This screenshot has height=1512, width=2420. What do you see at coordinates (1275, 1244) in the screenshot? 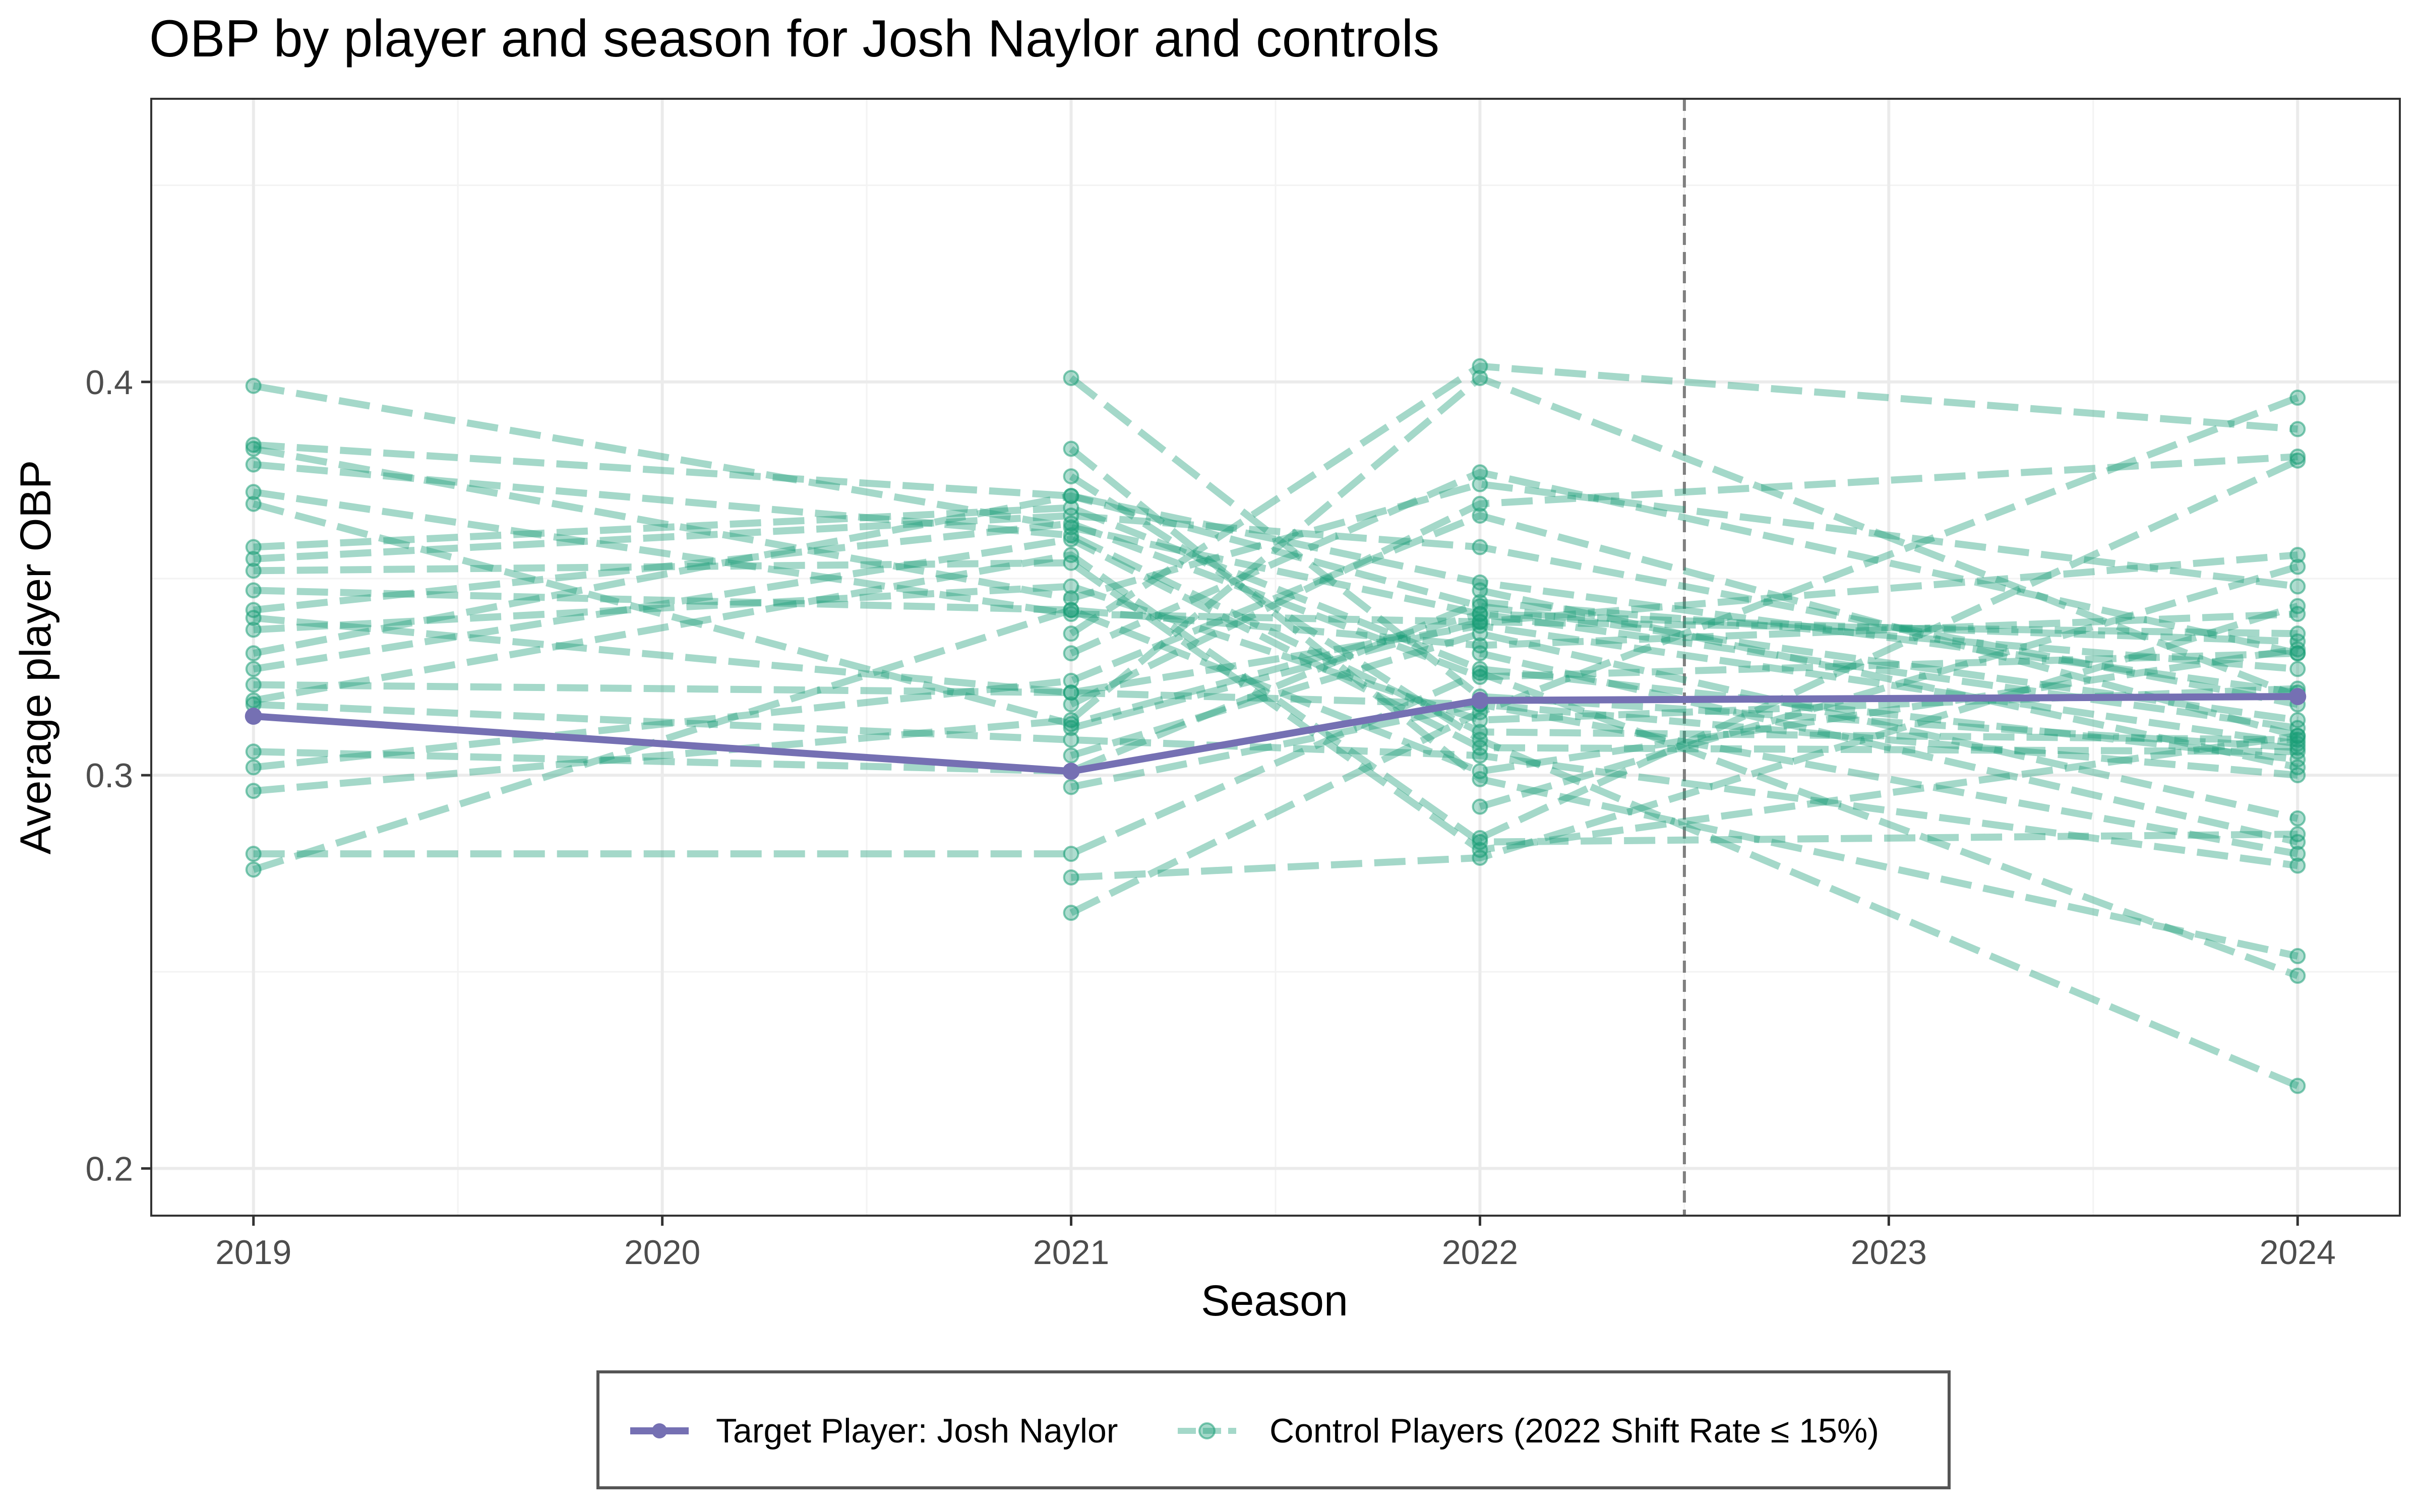
I see `x-axis: 2019 2020 2021 2022 2023 2024` at bounding box center [1275, 1244].